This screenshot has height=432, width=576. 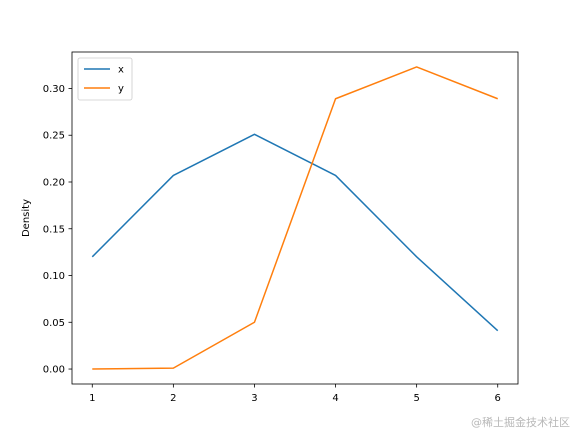 What do you see at coordinates (520, 422) in the screenshot?
I see `watermark-text: @稀土掘金技术社区` at bounding box center [520, 422].